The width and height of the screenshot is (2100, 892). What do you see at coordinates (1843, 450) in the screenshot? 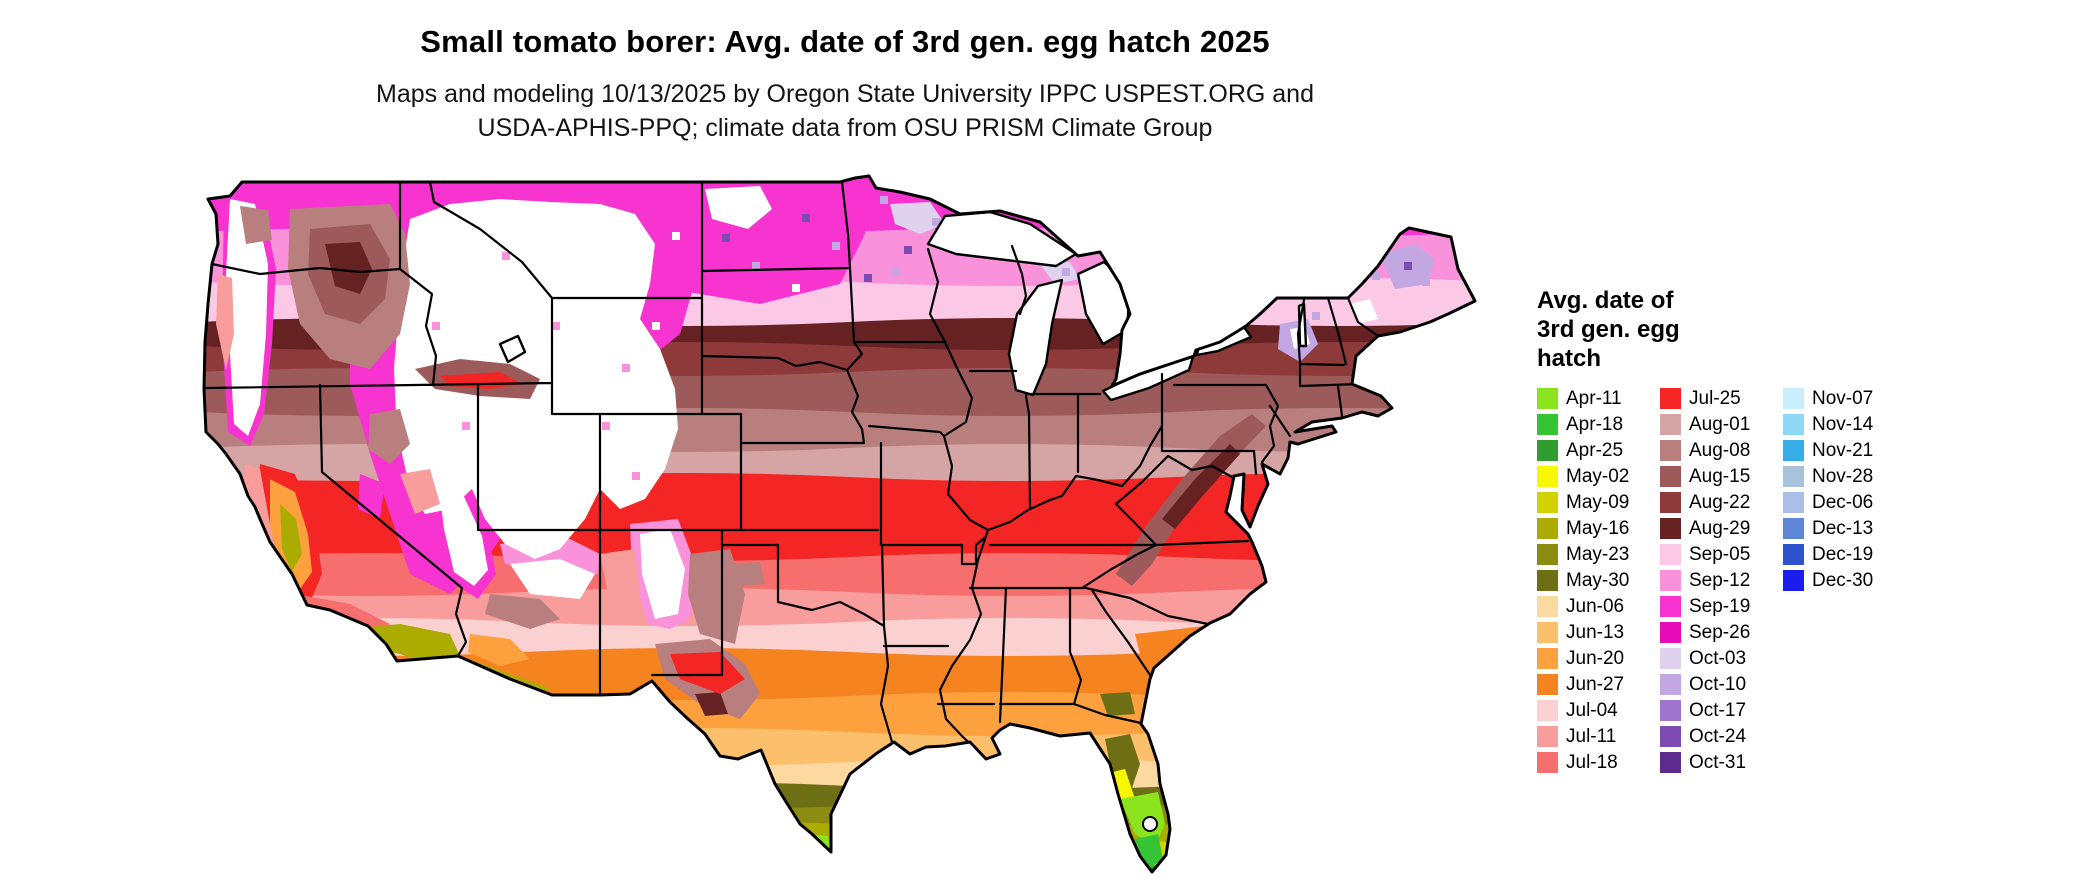
I see `legend-label: Nov-21` at bounding box center [1843, 450].